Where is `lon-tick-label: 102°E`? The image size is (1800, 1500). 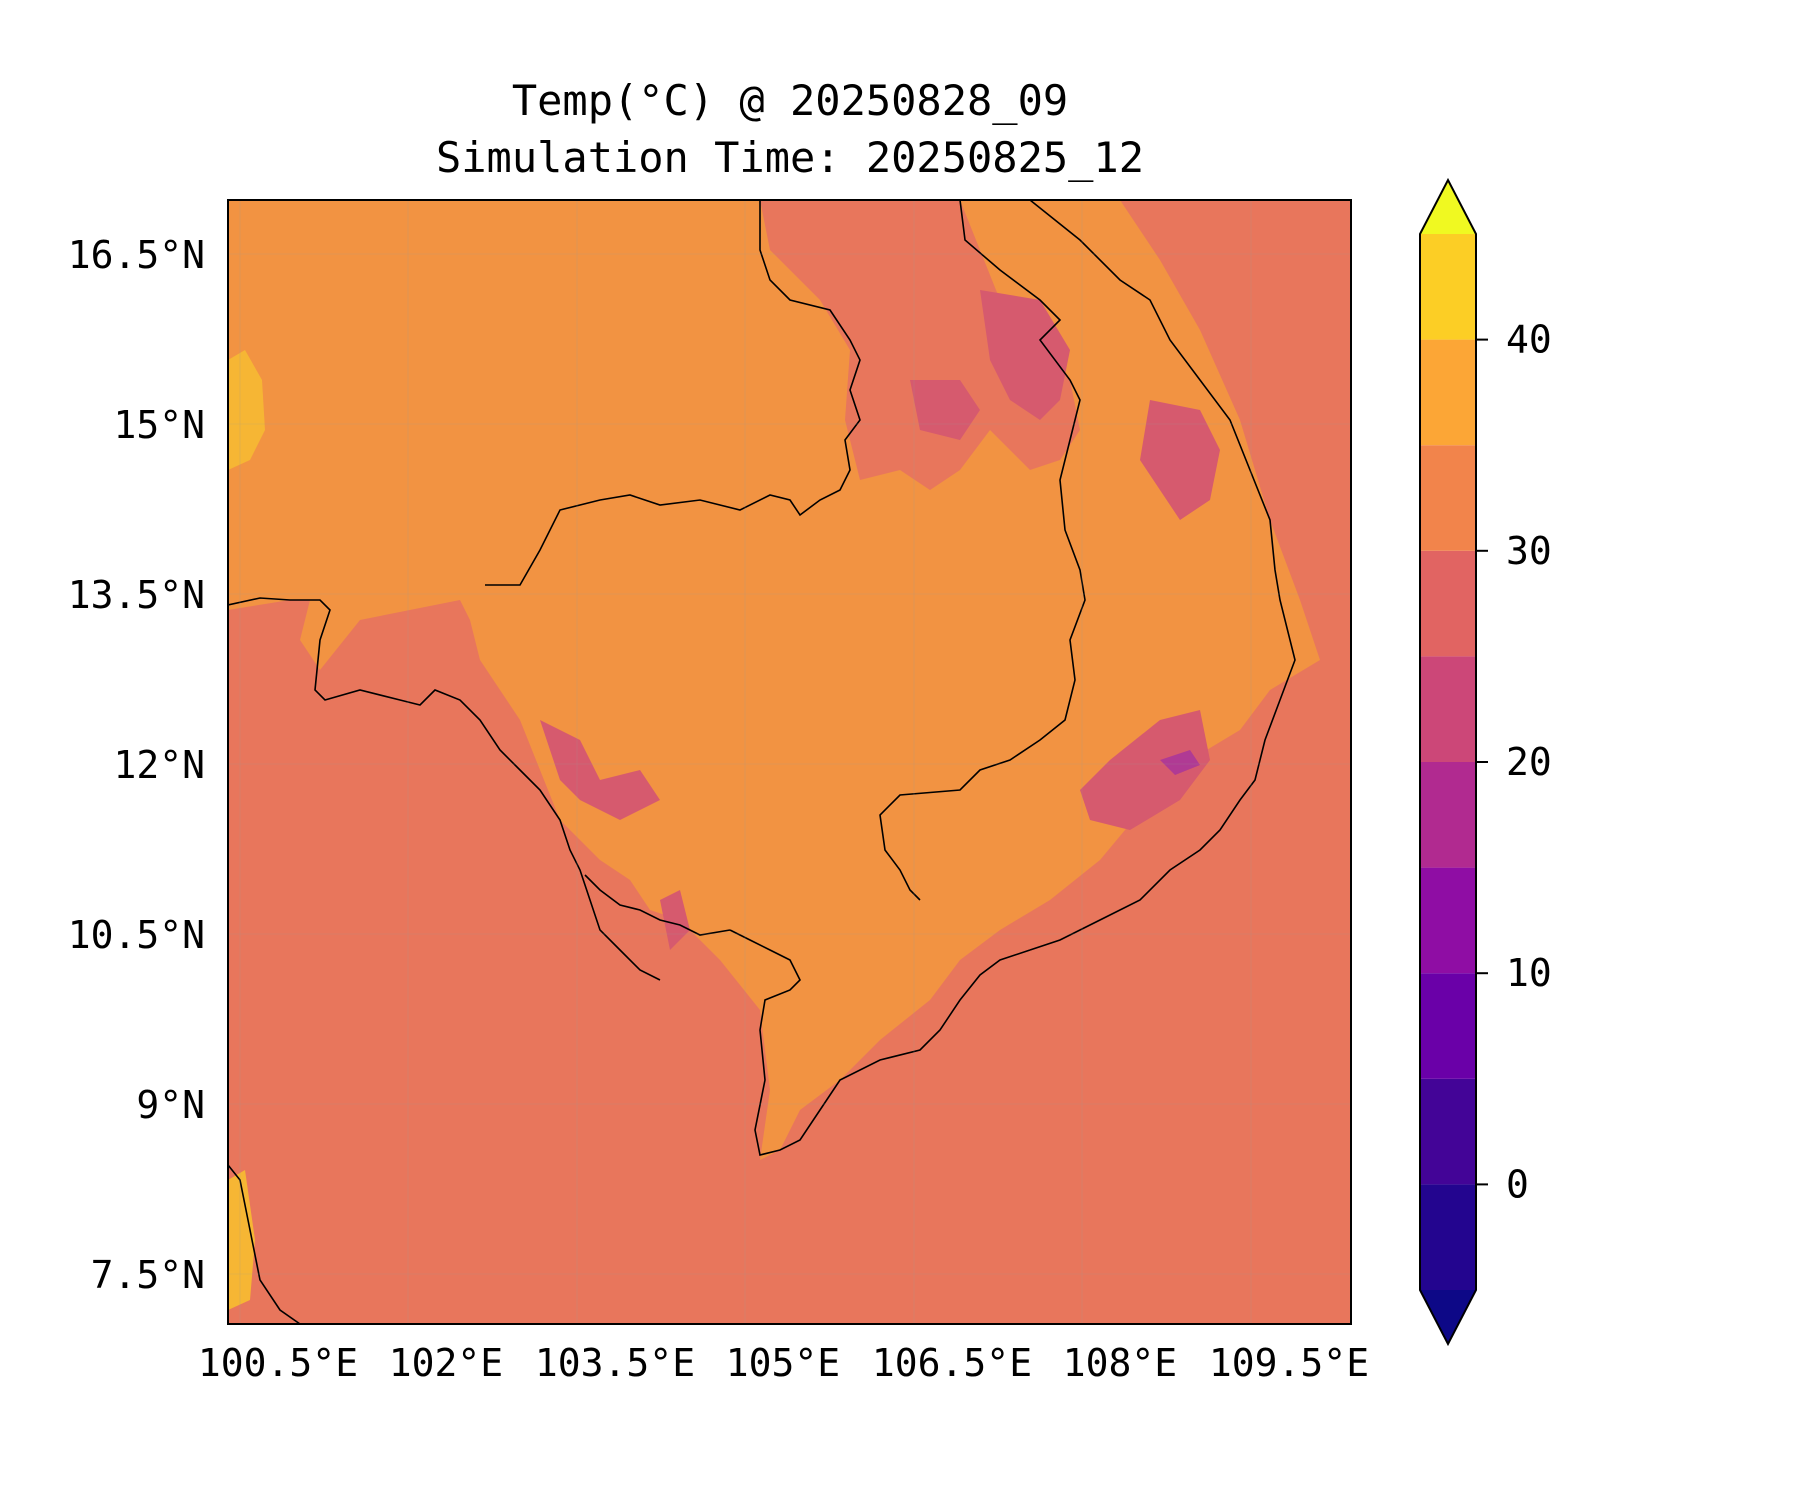
lon-tick-label: 102°E is located at coordinates (446, 1363).